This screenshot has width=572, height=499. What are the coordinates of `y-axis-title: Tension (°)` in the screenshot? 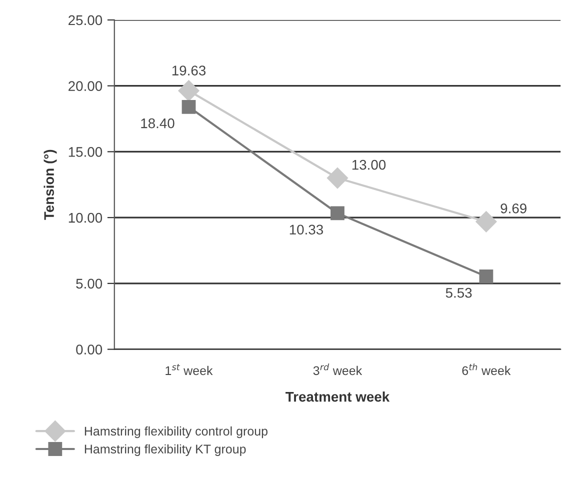 It's located at (50, 185).